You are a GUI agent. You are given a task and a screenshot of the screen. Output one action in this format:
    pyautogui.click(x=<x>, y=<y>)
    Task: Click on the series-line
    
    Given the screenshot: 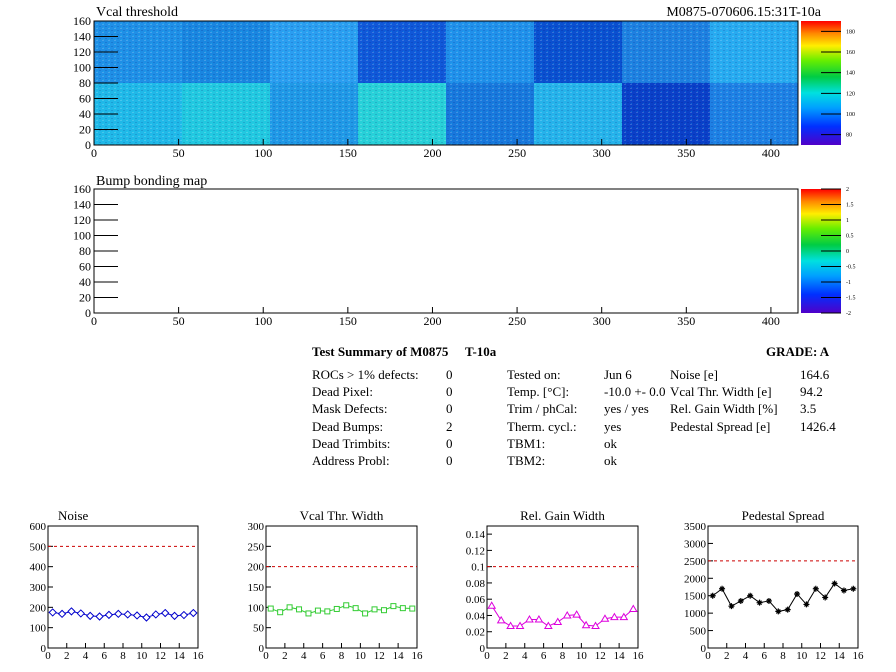 What is the action you would take?
    pyautogui.click(x=123, y=614)
    